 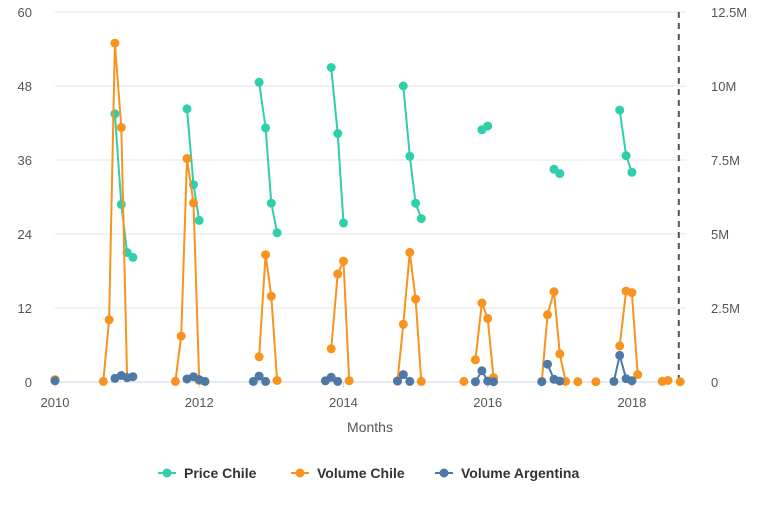 I want to click on left-y-axis-ticks: 0 12 24 36 48 60, so click(x=25, y=197).